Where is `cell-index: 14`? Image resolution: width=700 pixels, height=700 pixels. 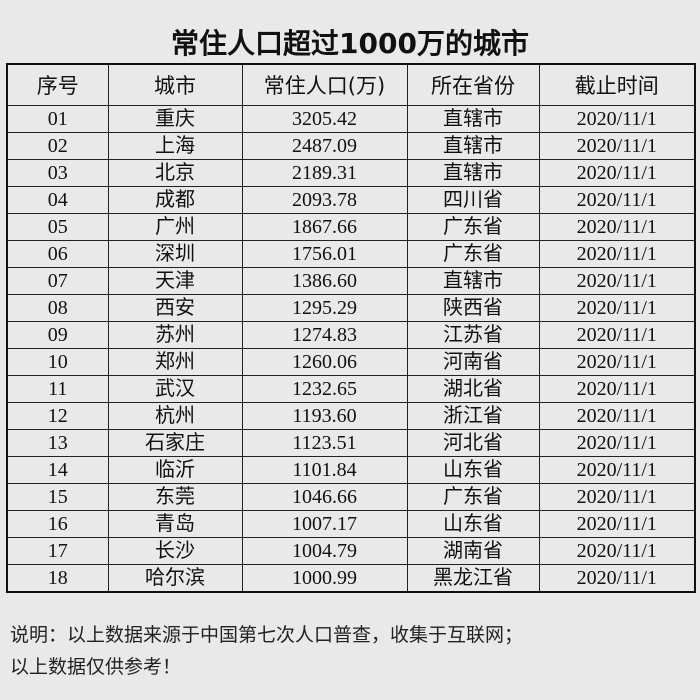
cell-index: 14 is located at coordinates (57, 470).